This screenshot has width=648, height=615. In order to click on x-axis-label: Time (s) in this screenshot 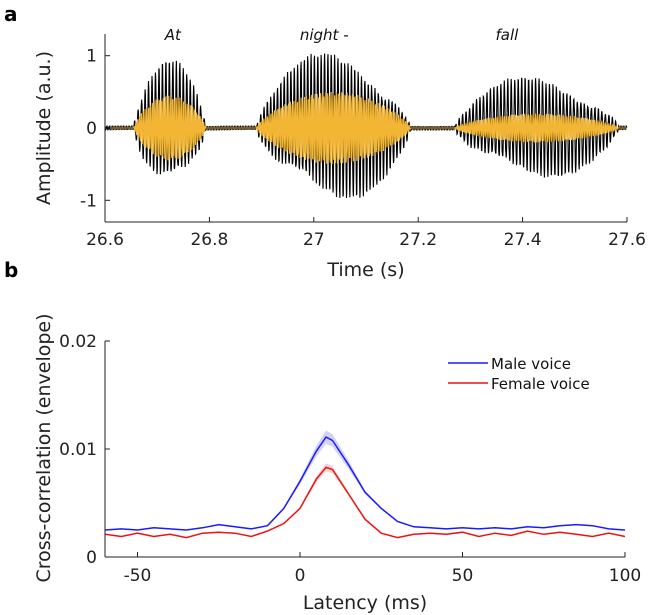, I will do `click(365, 270)`.